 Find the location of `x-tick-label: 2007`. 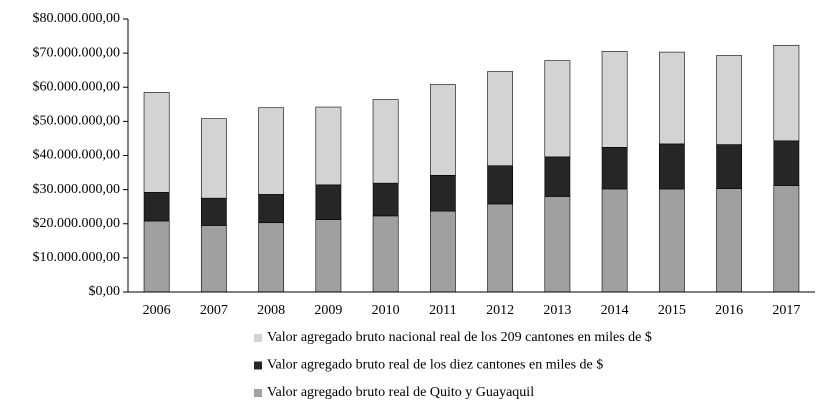

x-tick-label: 2007 is located at coordinates (214, 310).